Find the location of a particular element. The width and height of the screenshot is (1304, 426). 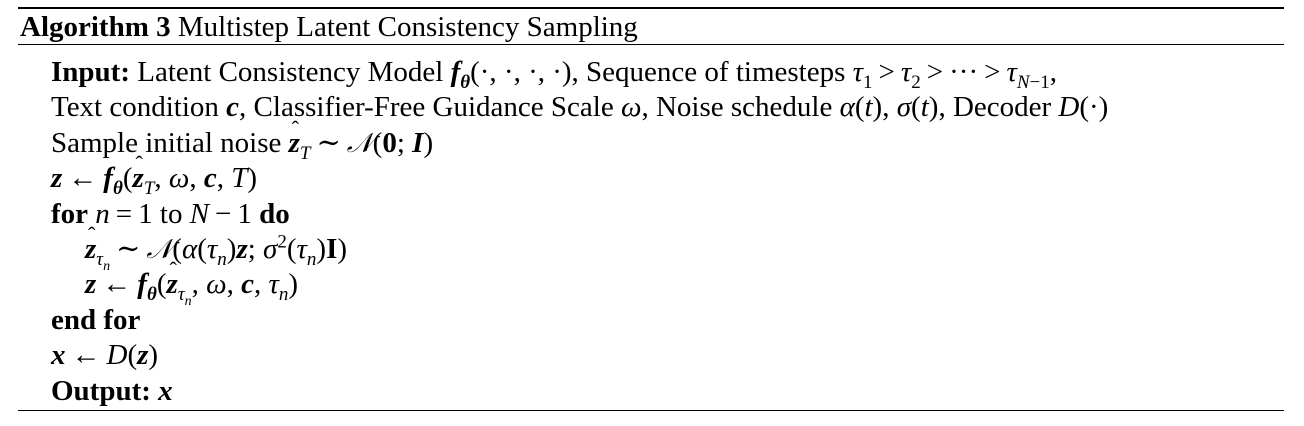

input-keyword: Input: is located at coordinates (90, 72).